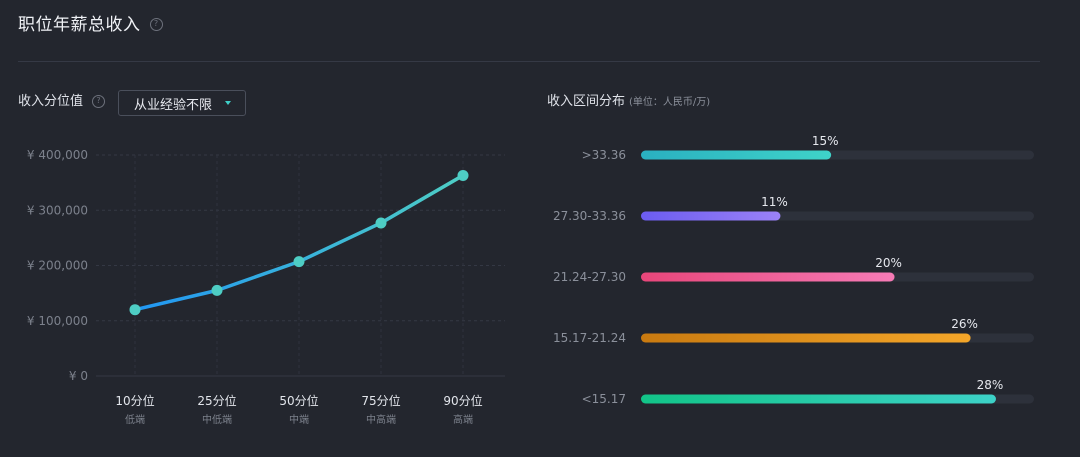  I want to click on x-tick-sublabel: 中低端, so click(217, 419).